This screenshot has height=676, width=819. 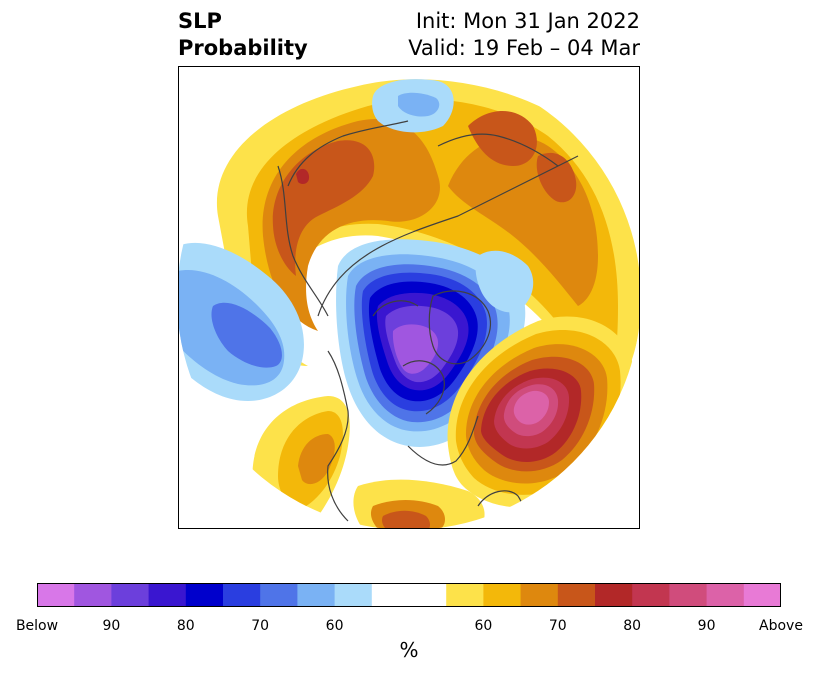 What do you see at coordinates (243, 48) in the screenshot?
I see `title-line-probability: Probability` at bounding box center [243, 48].